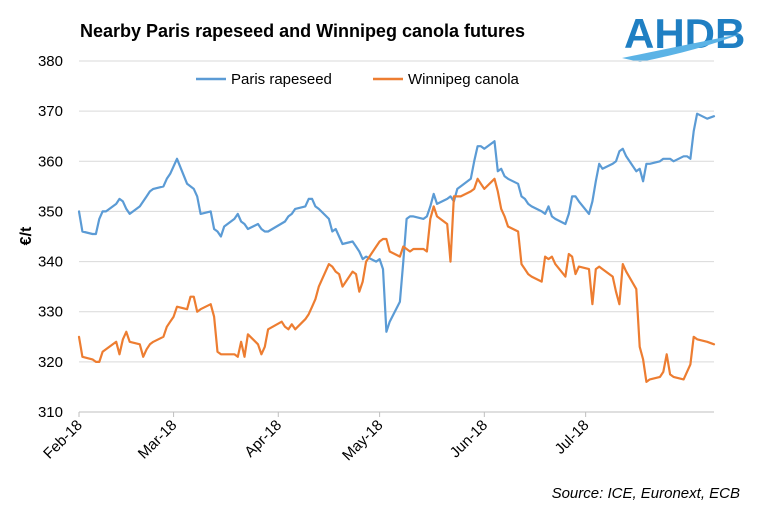  Describe the element at coordinates (358, 79) in the screenshot. I see `legend: Paris rapeseed Winnipeg canola` at that location.